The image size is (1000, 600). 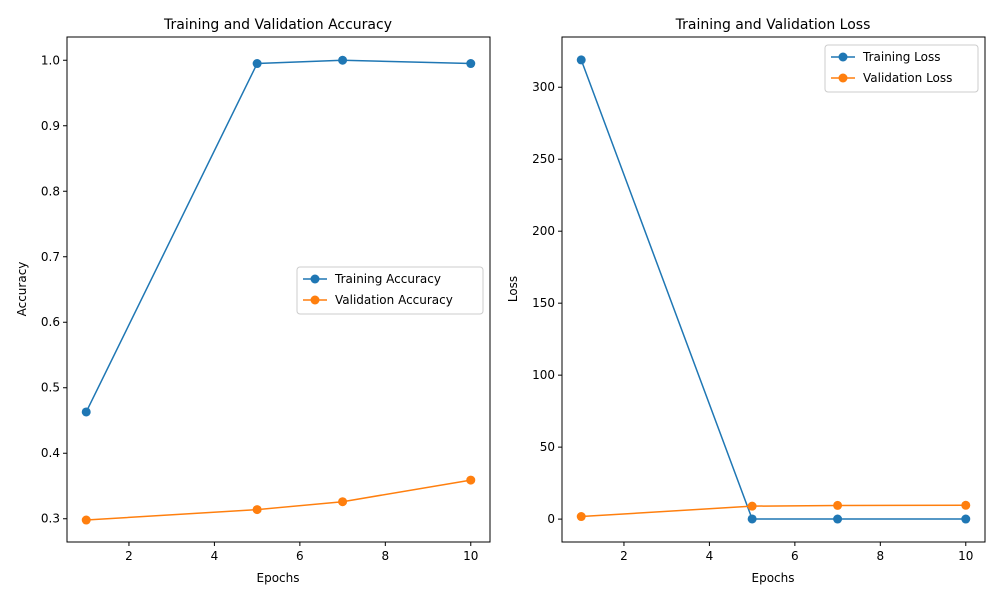 I want to click on loss-x-tick-label: 4, so click(x=710, y=556).